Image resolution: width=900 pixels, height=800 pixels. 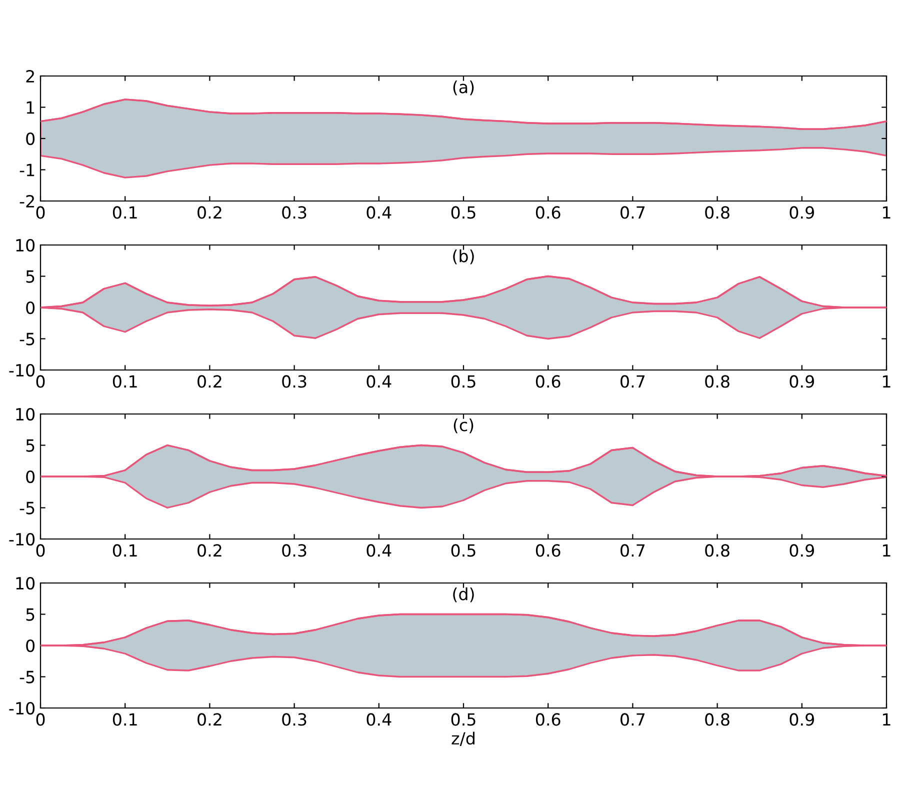 I want to click on annotation: (d), so click(x=463, y=594).